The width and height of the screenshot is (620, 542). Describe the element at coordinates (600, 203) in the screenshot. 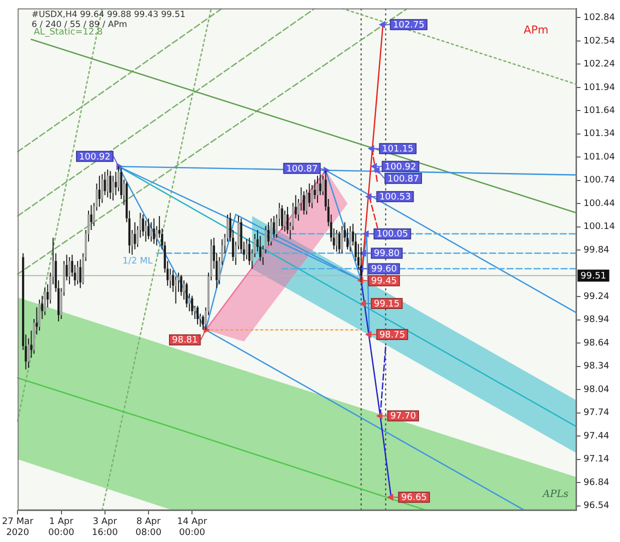

I see `y-tick-label: 100.44` at that location.